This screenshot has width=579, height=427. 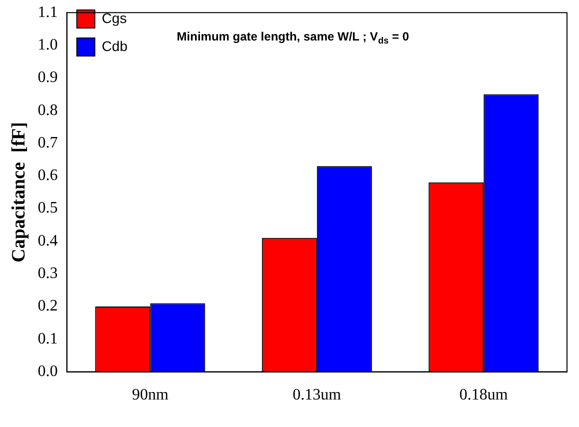 I want to click on y-tick-label: 0.3, so click(x=48, y=273).